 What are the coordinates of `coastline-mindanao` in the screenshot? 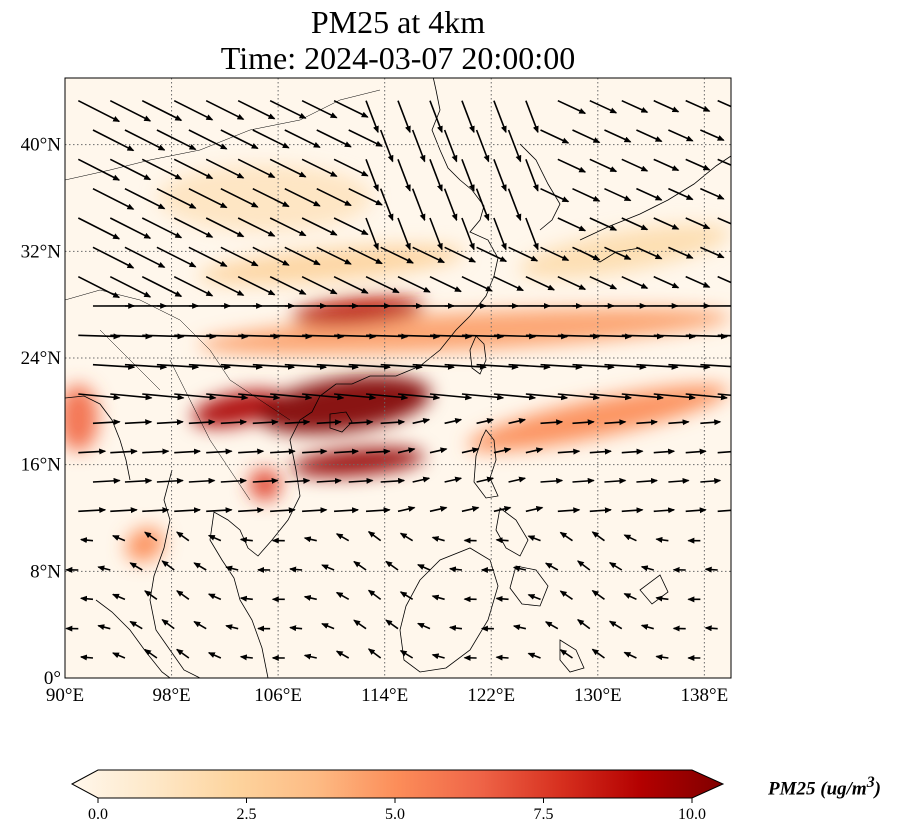 It's located at (529, 586).